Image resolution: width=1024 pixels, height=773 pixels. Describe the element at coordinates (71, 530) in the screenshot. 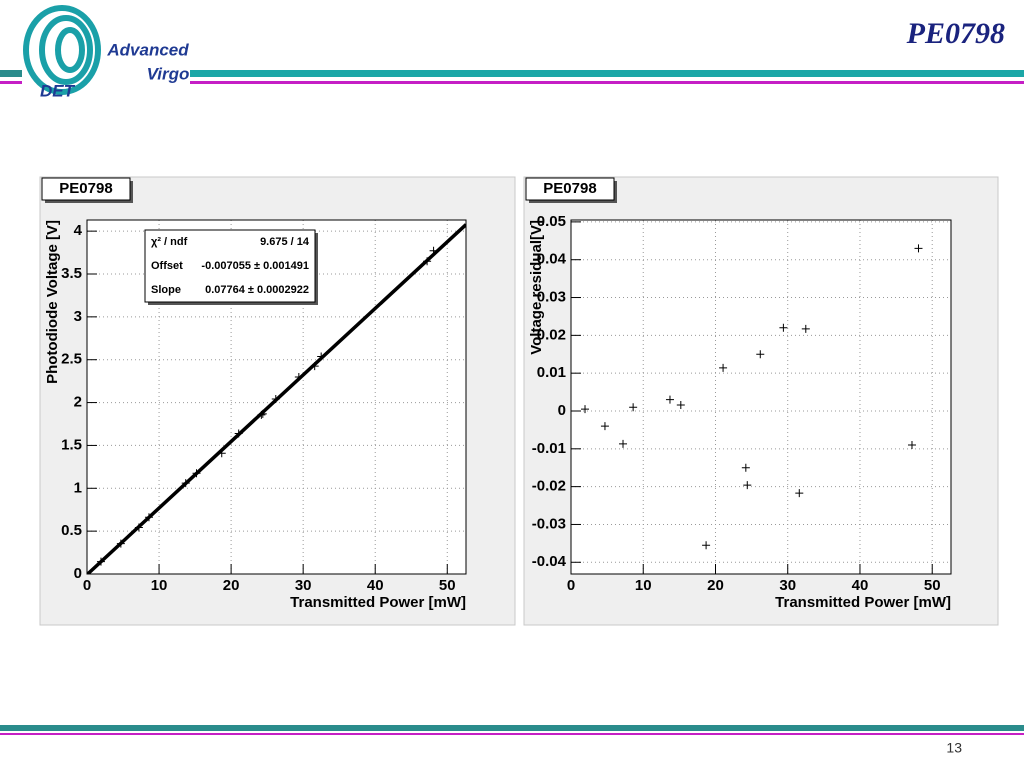

I see `y-tick-label: 0.5` at that location.